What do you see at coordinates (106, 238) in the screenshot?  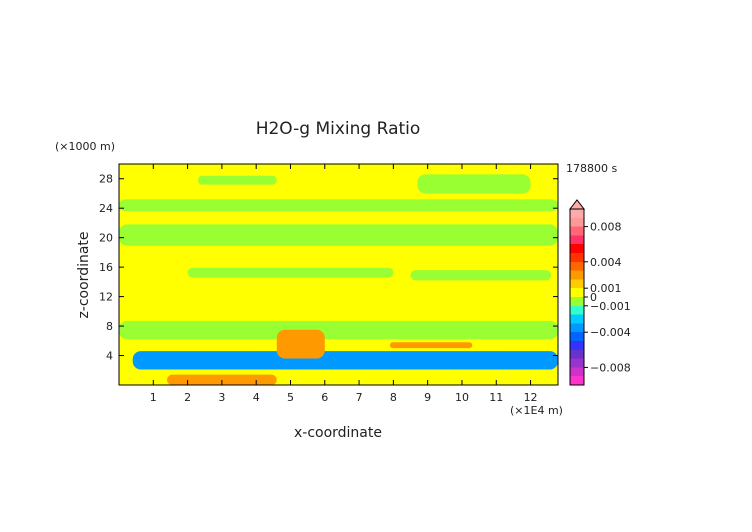 I see `y-tick-label: 20` at bounding box center [106, 238].